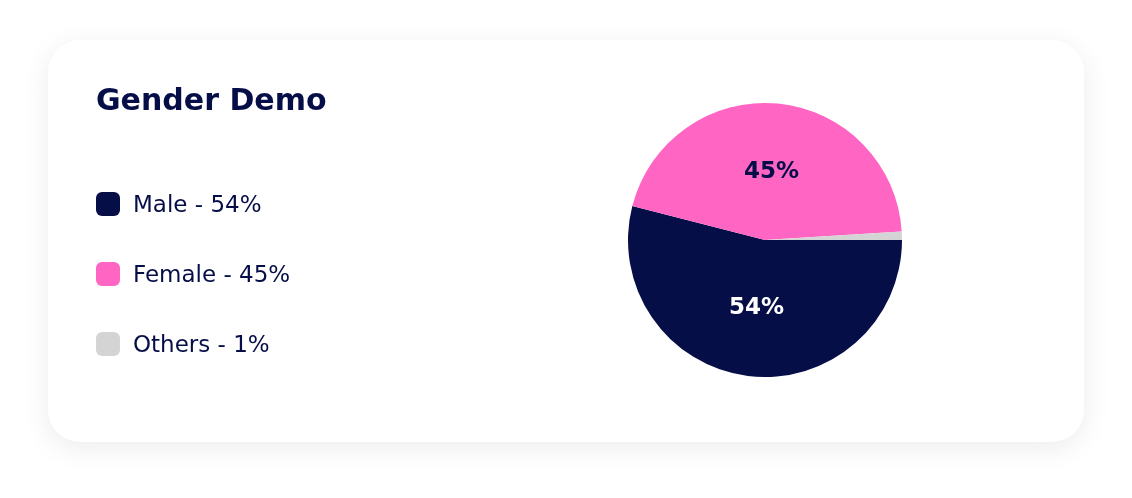 The width and height of the screenshot is (1132, 498). Describe the element at coordinates (211, 99) in the screenshot. I see `chart-title: Gender Demo` at that location.